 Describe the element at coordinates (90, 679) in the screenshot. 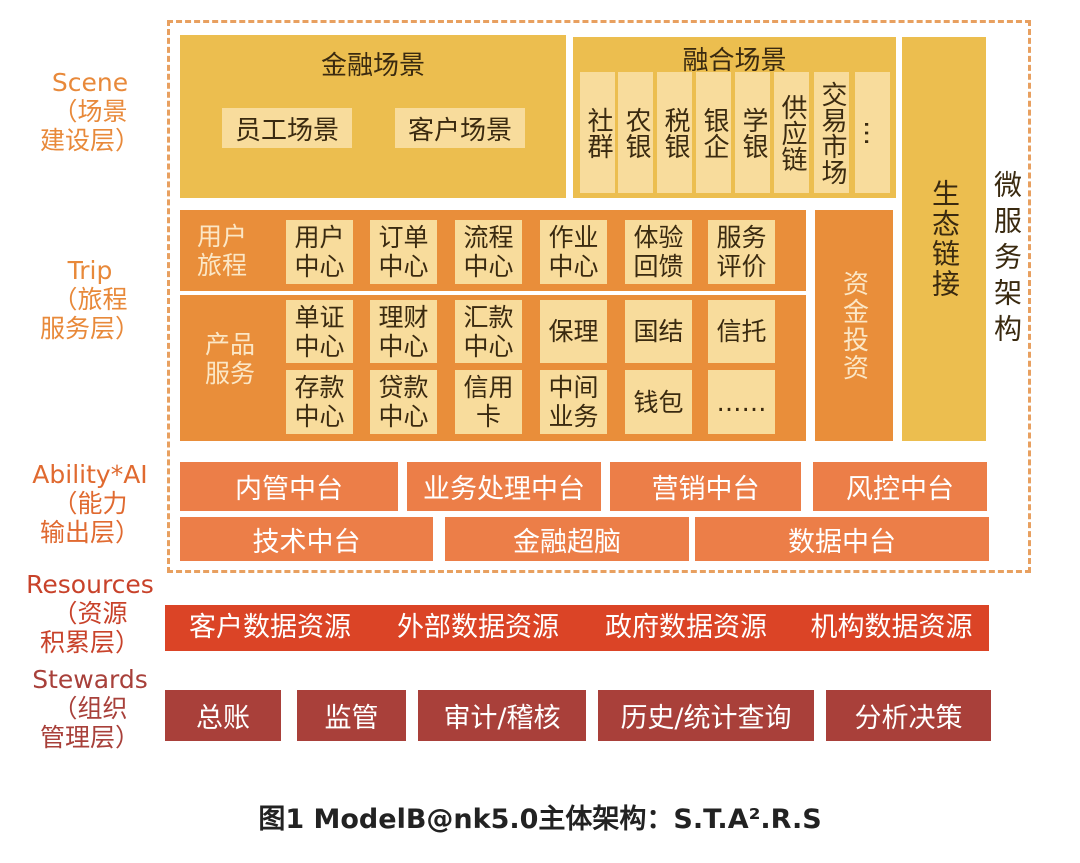

I see `layer-label-stewards-en: Stewards` at that location.